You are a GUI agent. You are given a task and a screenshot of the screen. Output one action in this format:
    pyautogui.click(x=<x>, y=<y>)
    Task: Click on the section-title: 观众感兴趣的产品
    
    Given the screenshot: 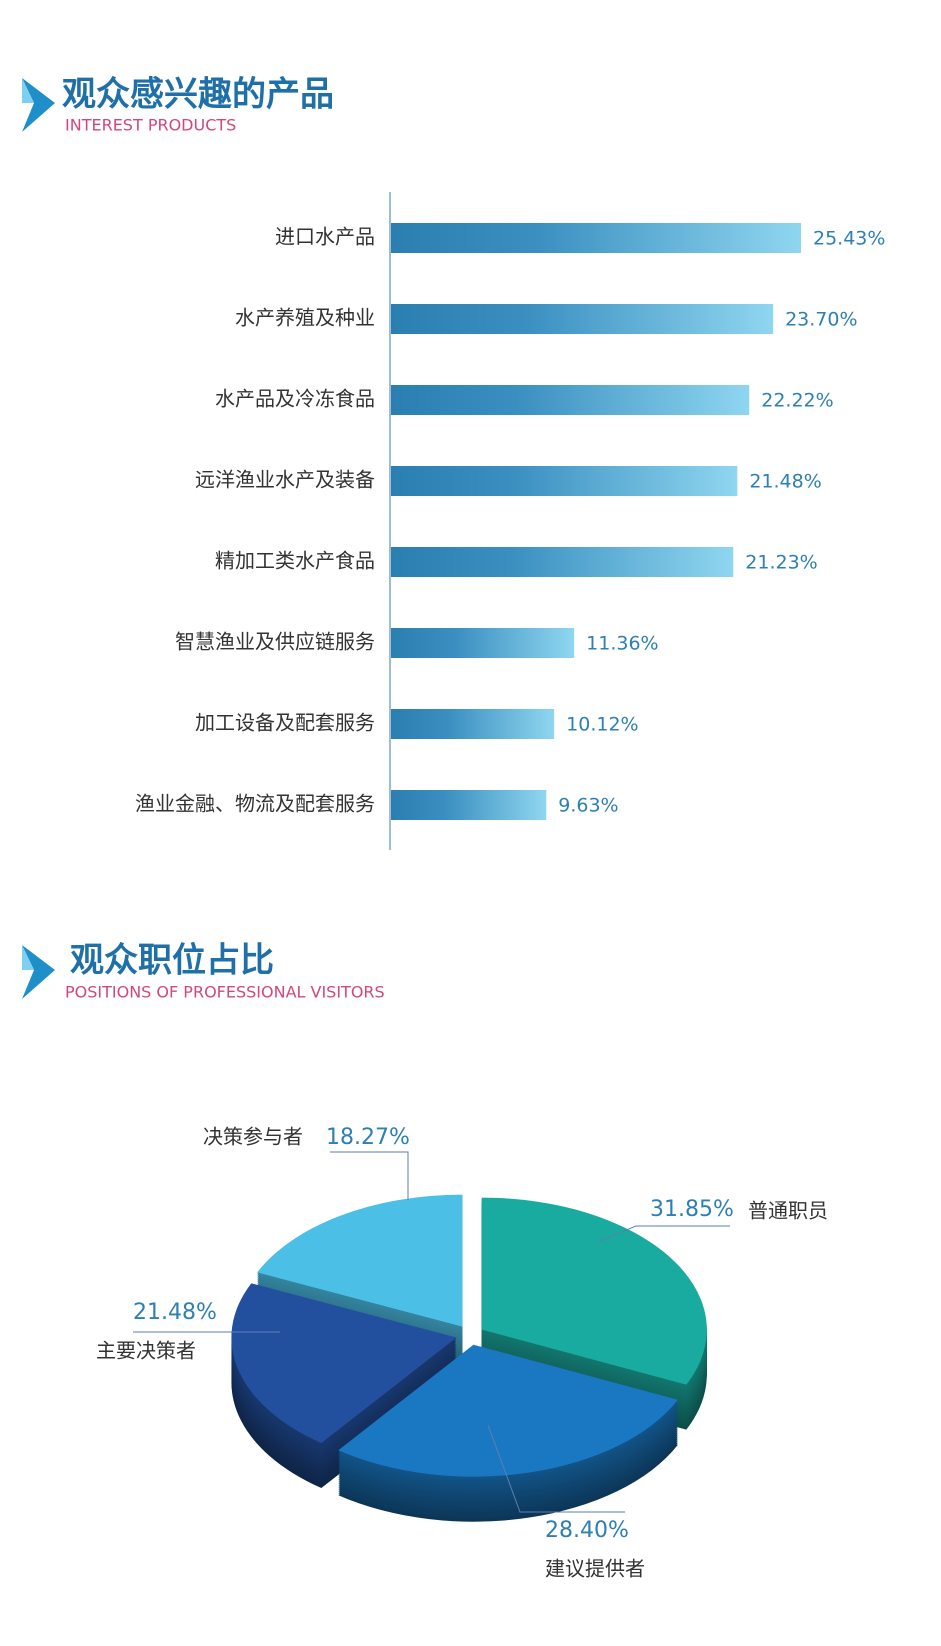 What is the action you would take?
    pyautogui.click(x=198, y=95)
    